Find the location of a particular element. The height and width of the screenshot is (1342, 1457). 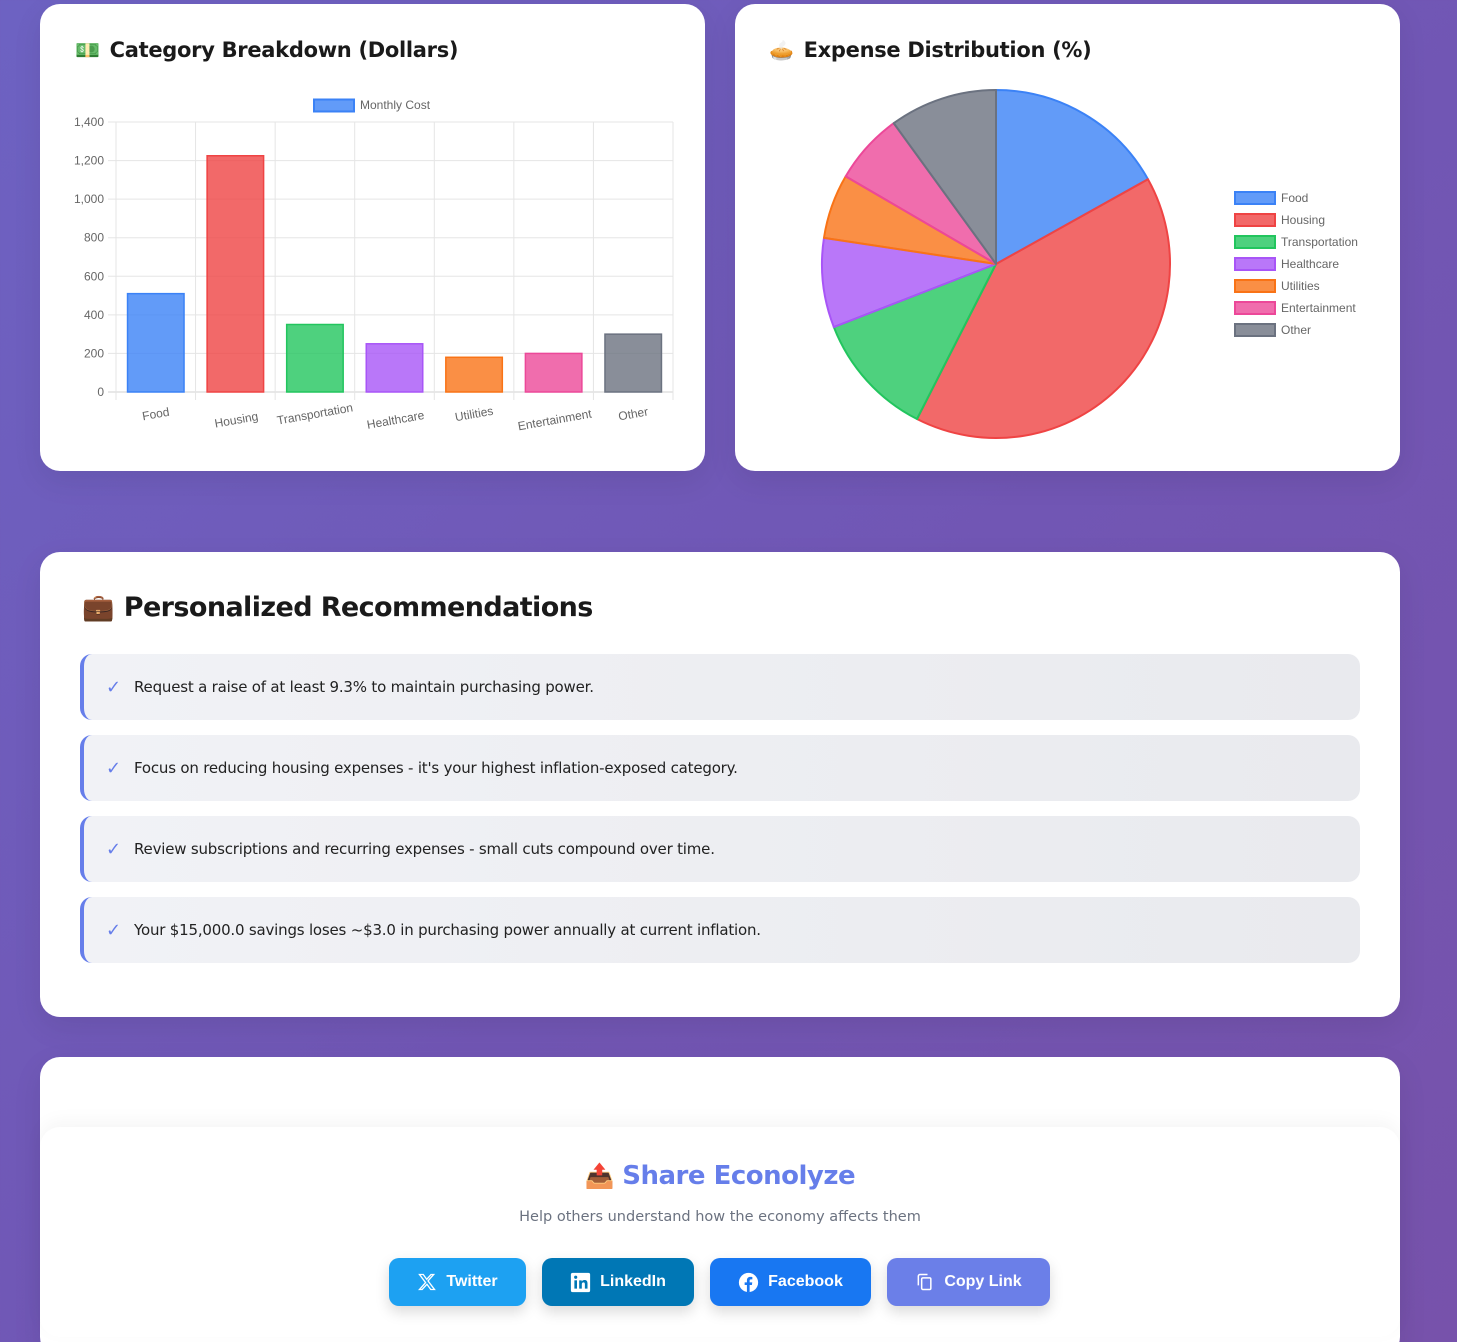

bar-healthcare is located at coordinates (394, 368).